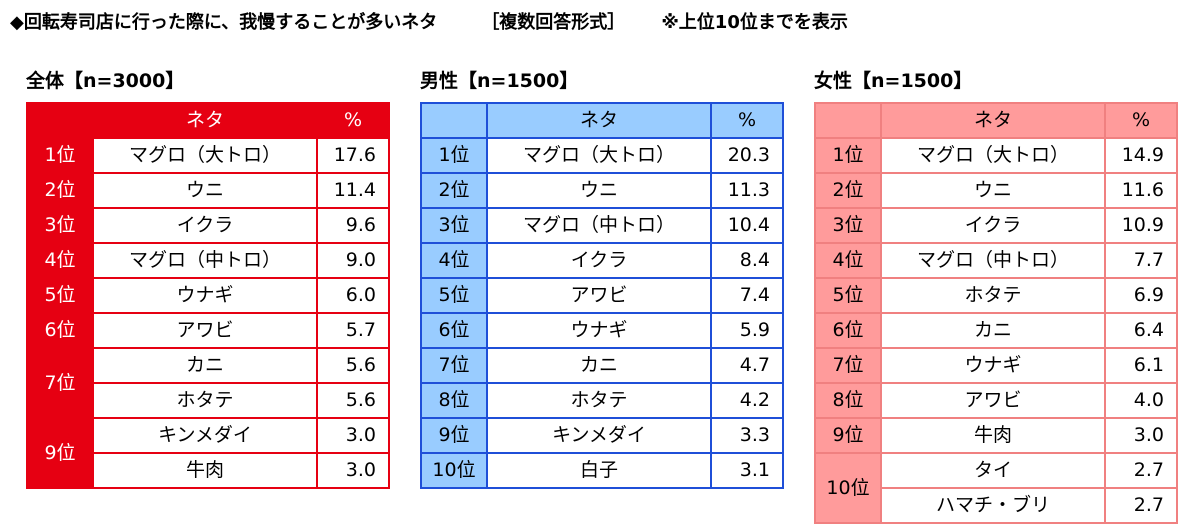 The image size is (1200, 524). I want to click on table-row: 6位 アワビ 5.7, so click(208, 330).